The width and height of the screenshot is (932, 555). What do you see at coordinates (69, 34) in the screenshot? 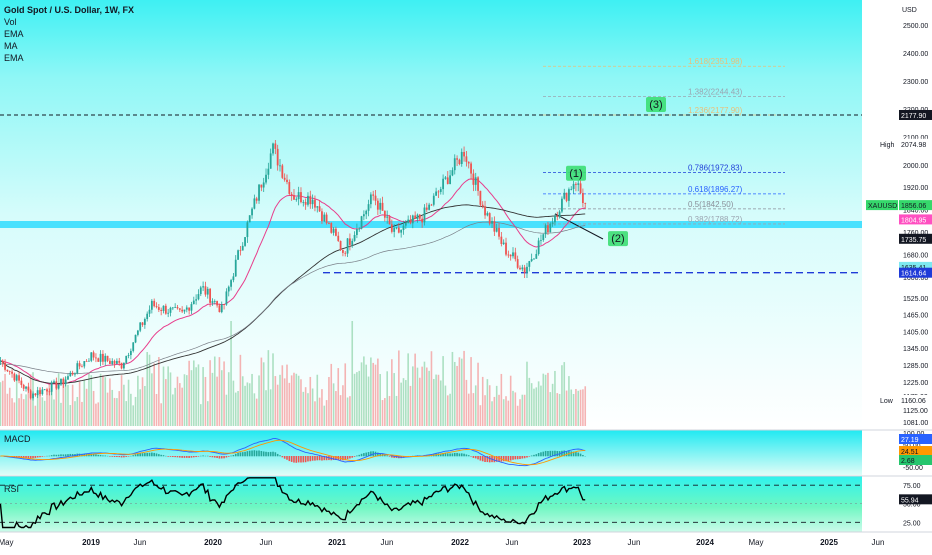
I see `indicator-ema: EMA` at bounding box center [69, 34].